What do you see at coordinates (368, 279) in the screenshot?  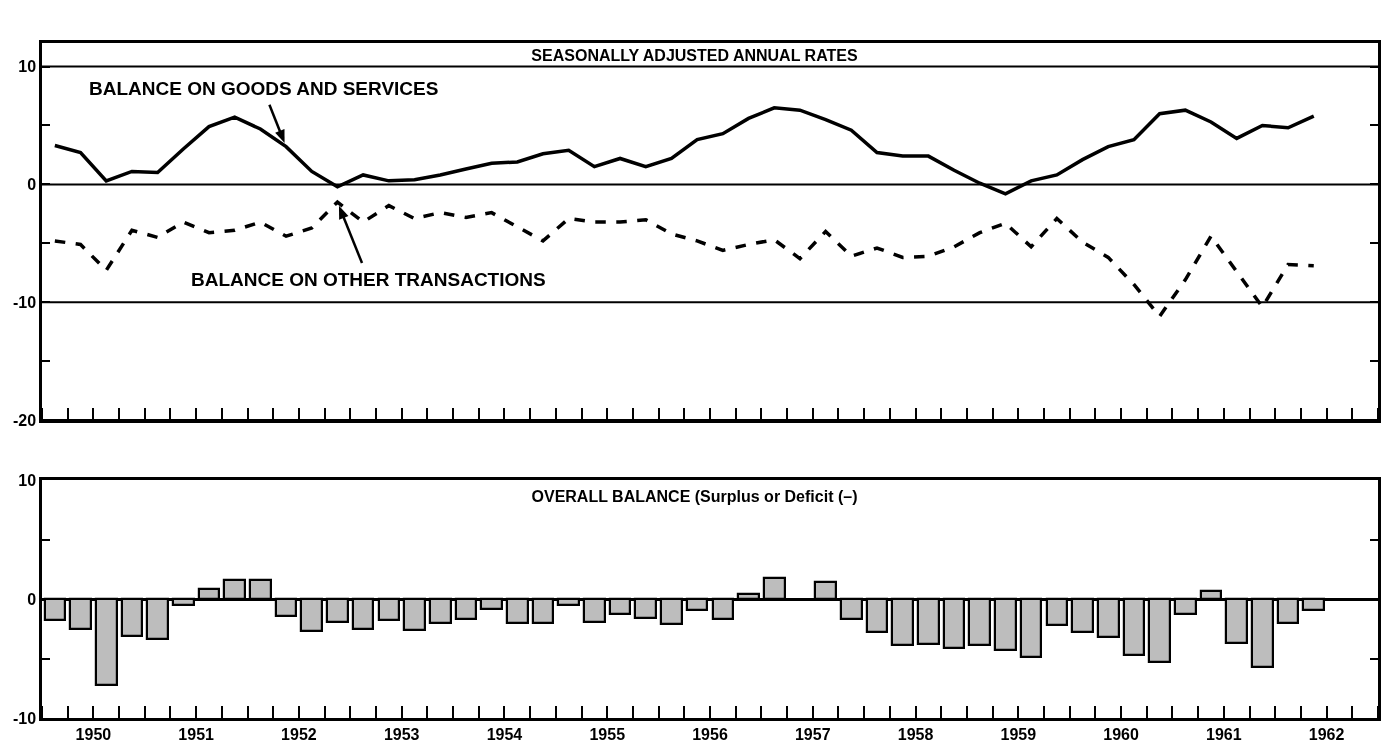 I see `series-label: BALANCE ON OTHER TRANSACTIONS` at bounding box center [368, 279].